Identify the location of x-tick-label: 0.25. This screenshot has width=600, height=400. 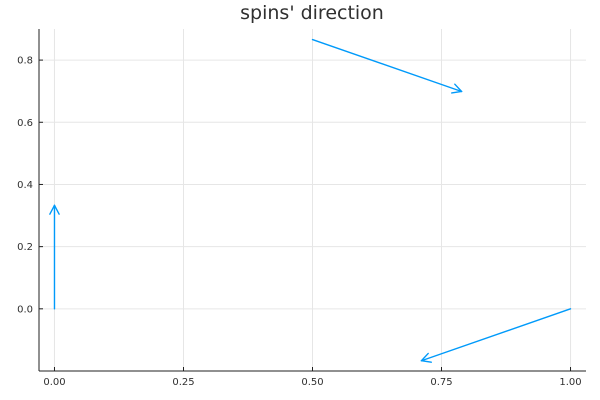
(183, 382).